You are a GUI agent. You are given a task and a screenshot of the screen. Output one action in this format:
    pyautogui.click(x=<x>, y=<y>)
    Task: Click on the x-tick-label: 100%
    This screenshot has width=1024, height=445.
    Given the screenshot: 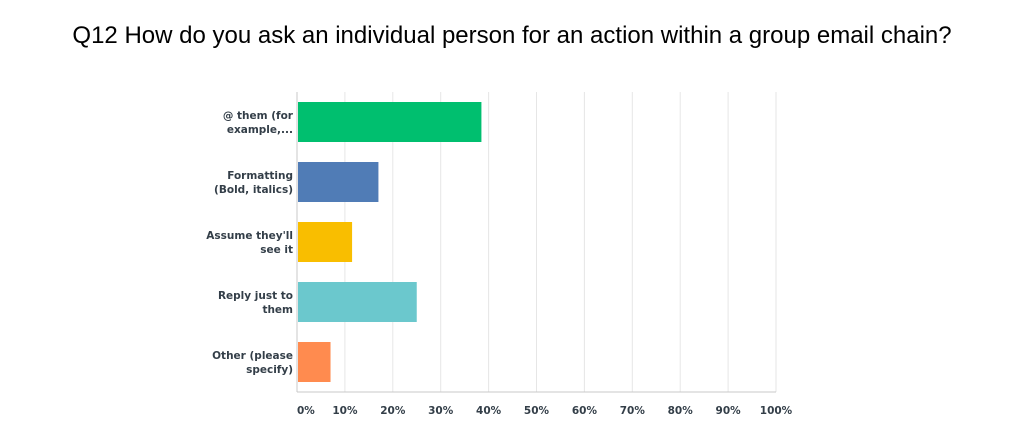 What is the action you would take?
    pyautogui.click(x=776, y=411)
    